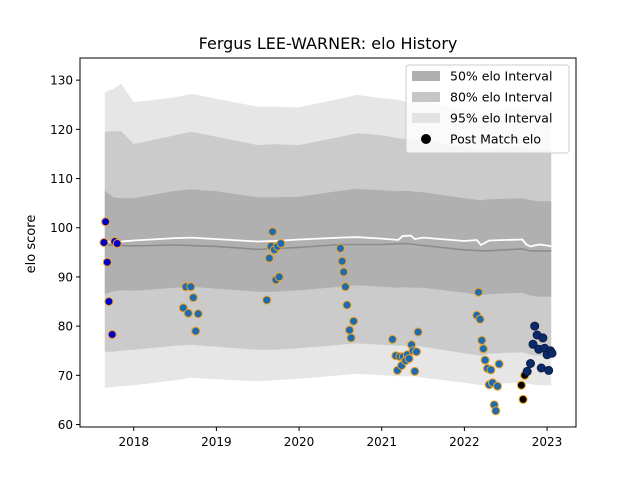 Image resolution: width=640 pixels, height=480 pixels. I want to click on y-axis-label: elo score, so click(31, 244).